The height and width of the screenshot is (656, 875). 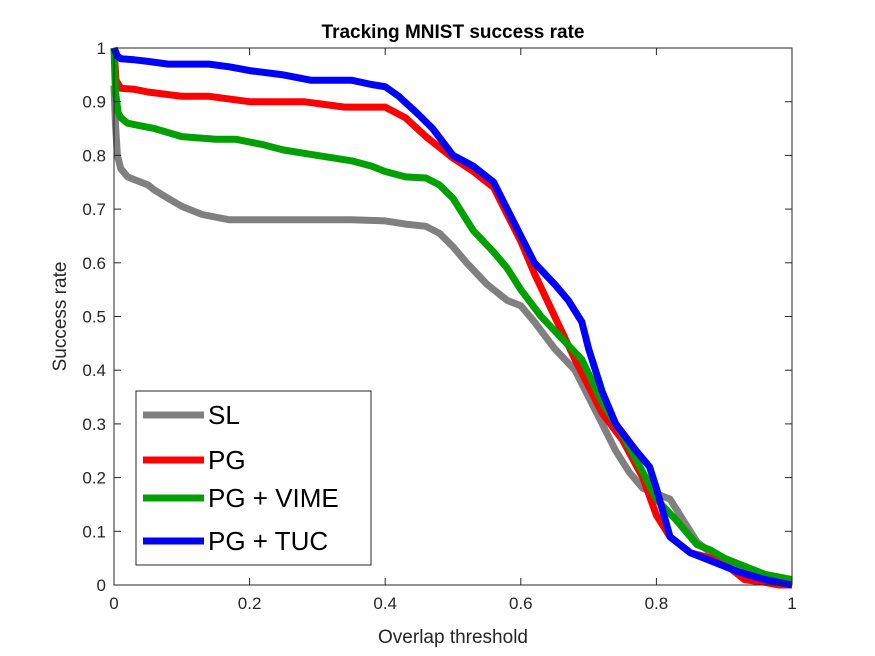 What do you see at coordinates (250, 603) in the screenshot?
I see `x-tick-label: 0.2` at bounding box center [250, 603].